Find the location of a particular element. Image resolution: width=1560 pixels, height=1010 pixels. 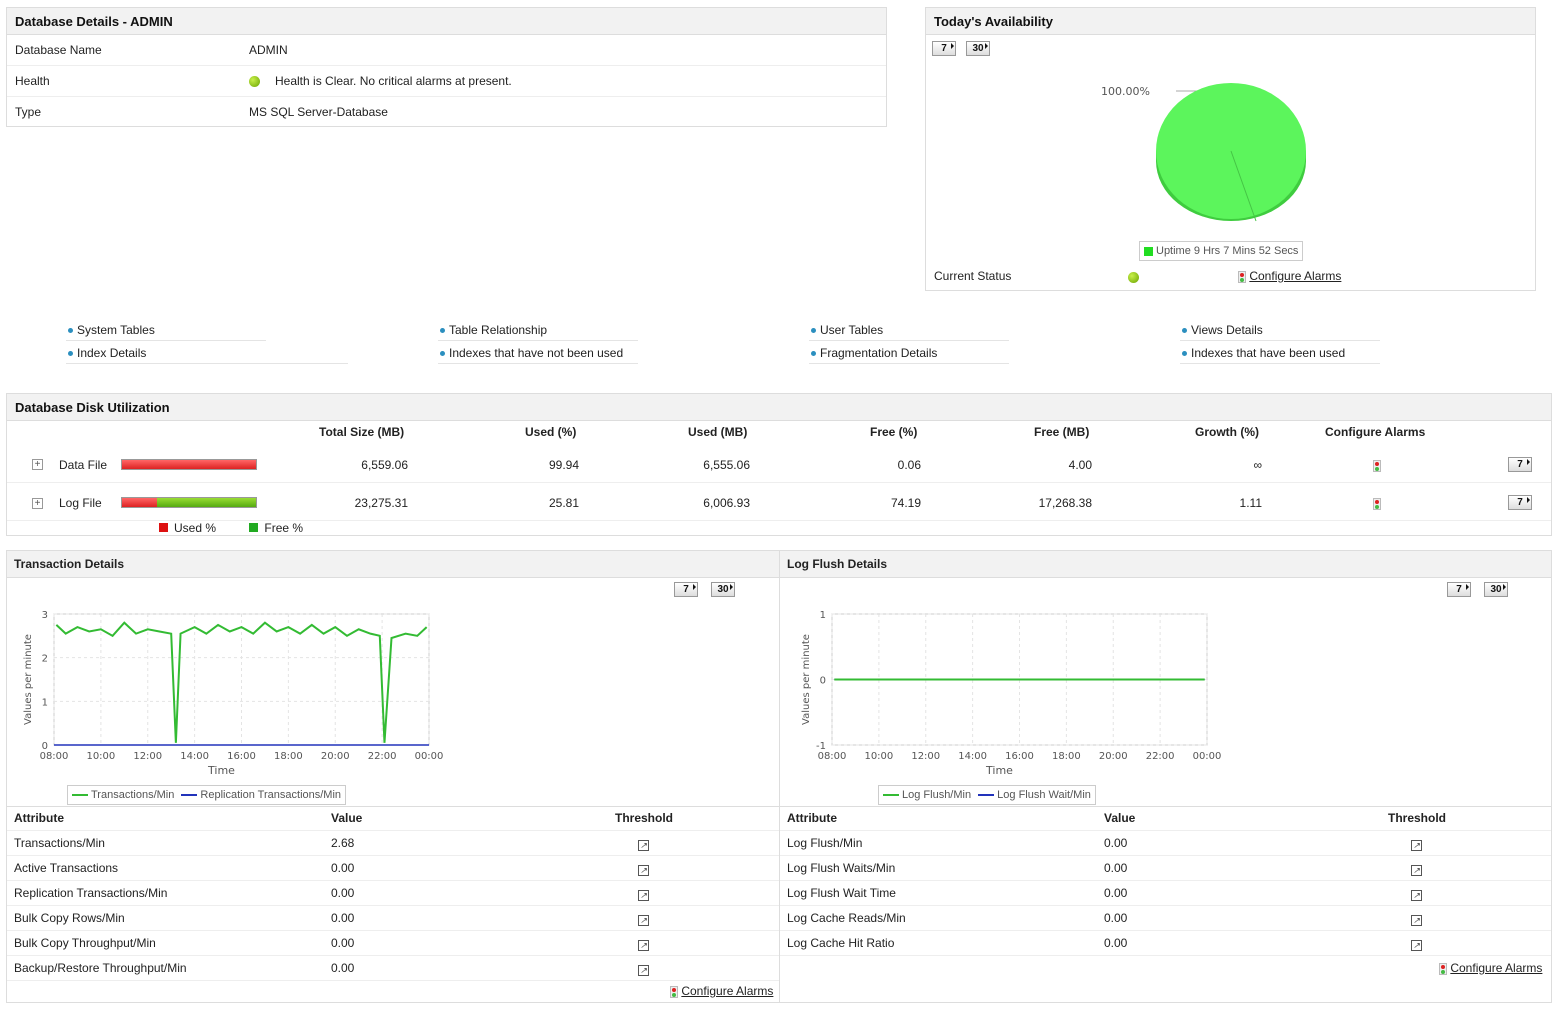

transactions-legend-text: Transactions/Min is located at coordinates (133, 795).